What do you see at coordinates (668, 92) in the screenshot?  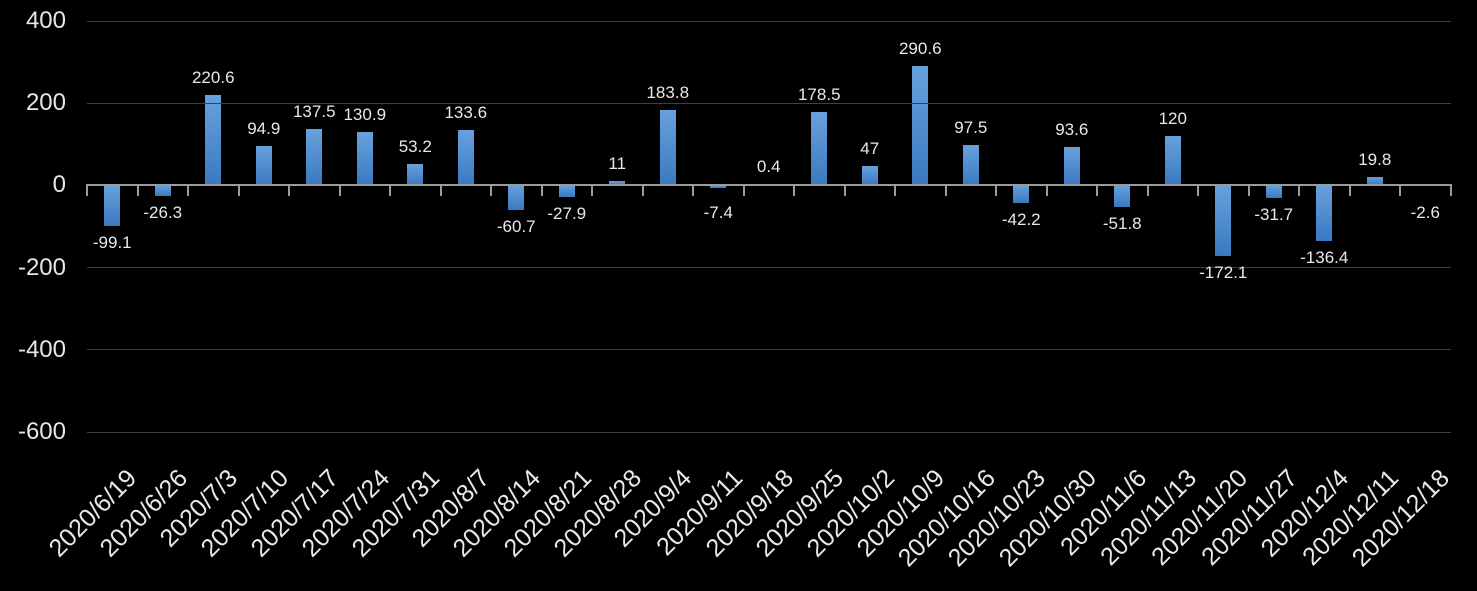 I see `bar-value-label: 183.8` at bounding box center [668, 92].